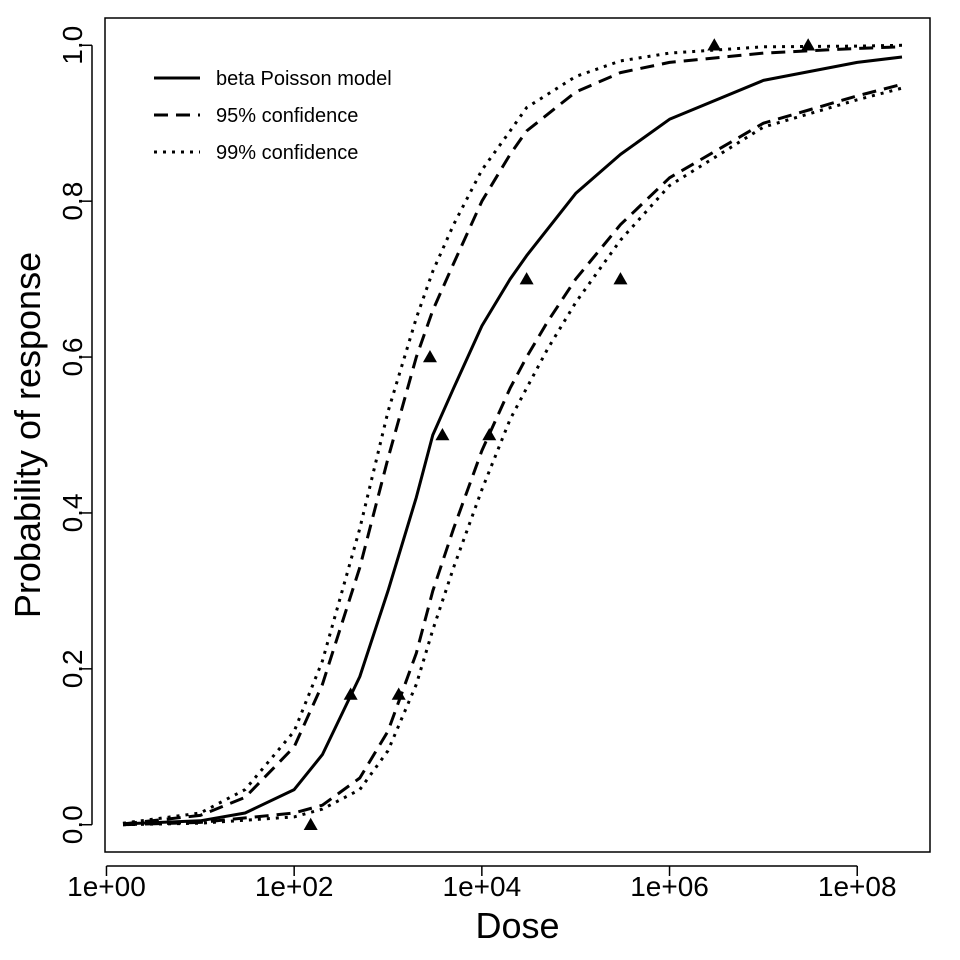 This screenshot has height=960, width=960. I want to click on legend-label: 99% confidence, so click(287, 153).